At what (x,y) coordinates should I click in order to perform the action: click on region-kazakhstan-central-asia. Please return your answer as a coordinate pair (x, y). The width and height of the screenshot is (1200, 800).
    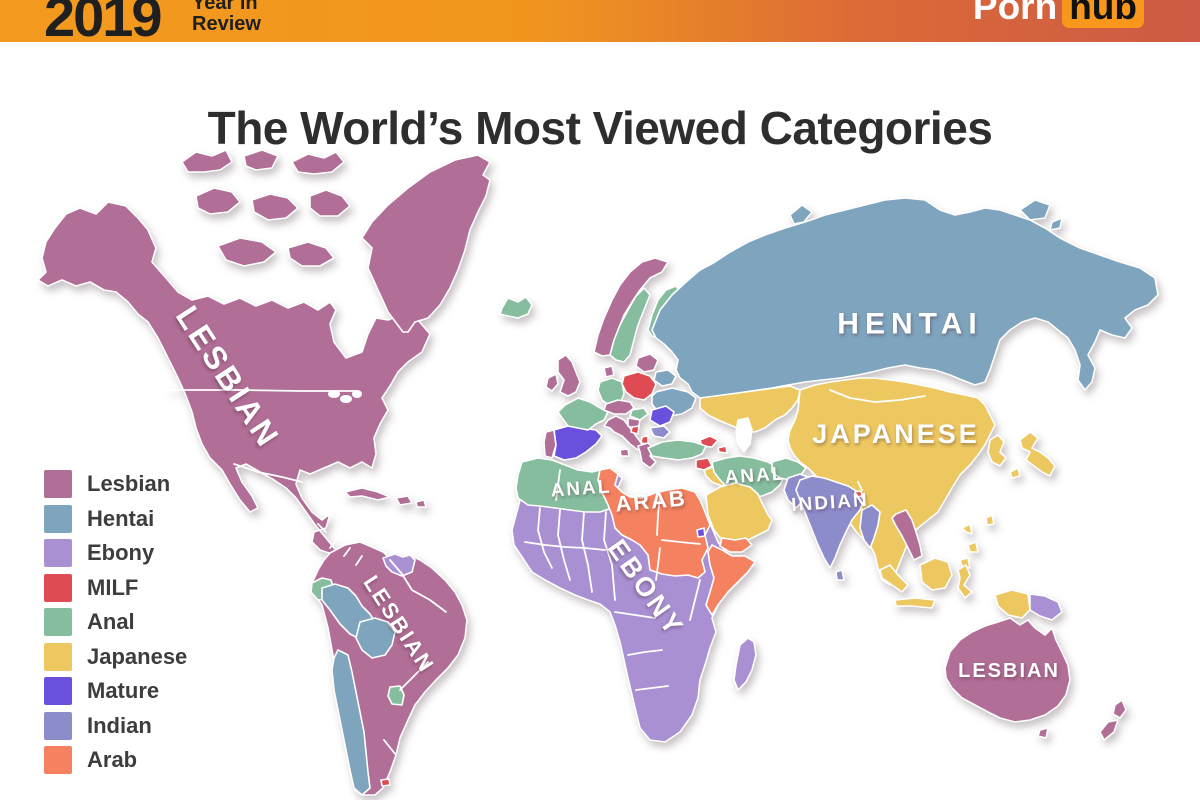
    Looking at the image, I should click on (750, 409).